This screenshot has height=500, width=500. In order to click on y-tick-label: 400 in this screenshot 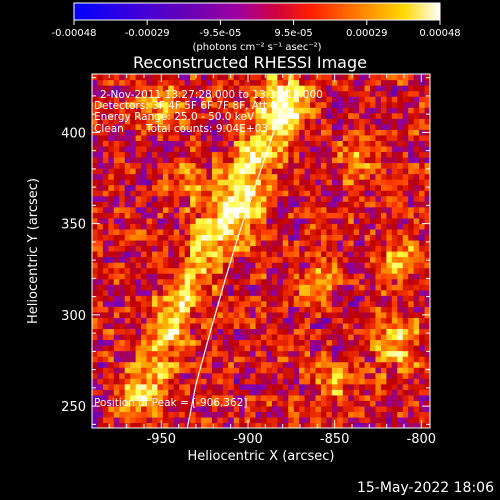, I will do `click(73, 133)`.